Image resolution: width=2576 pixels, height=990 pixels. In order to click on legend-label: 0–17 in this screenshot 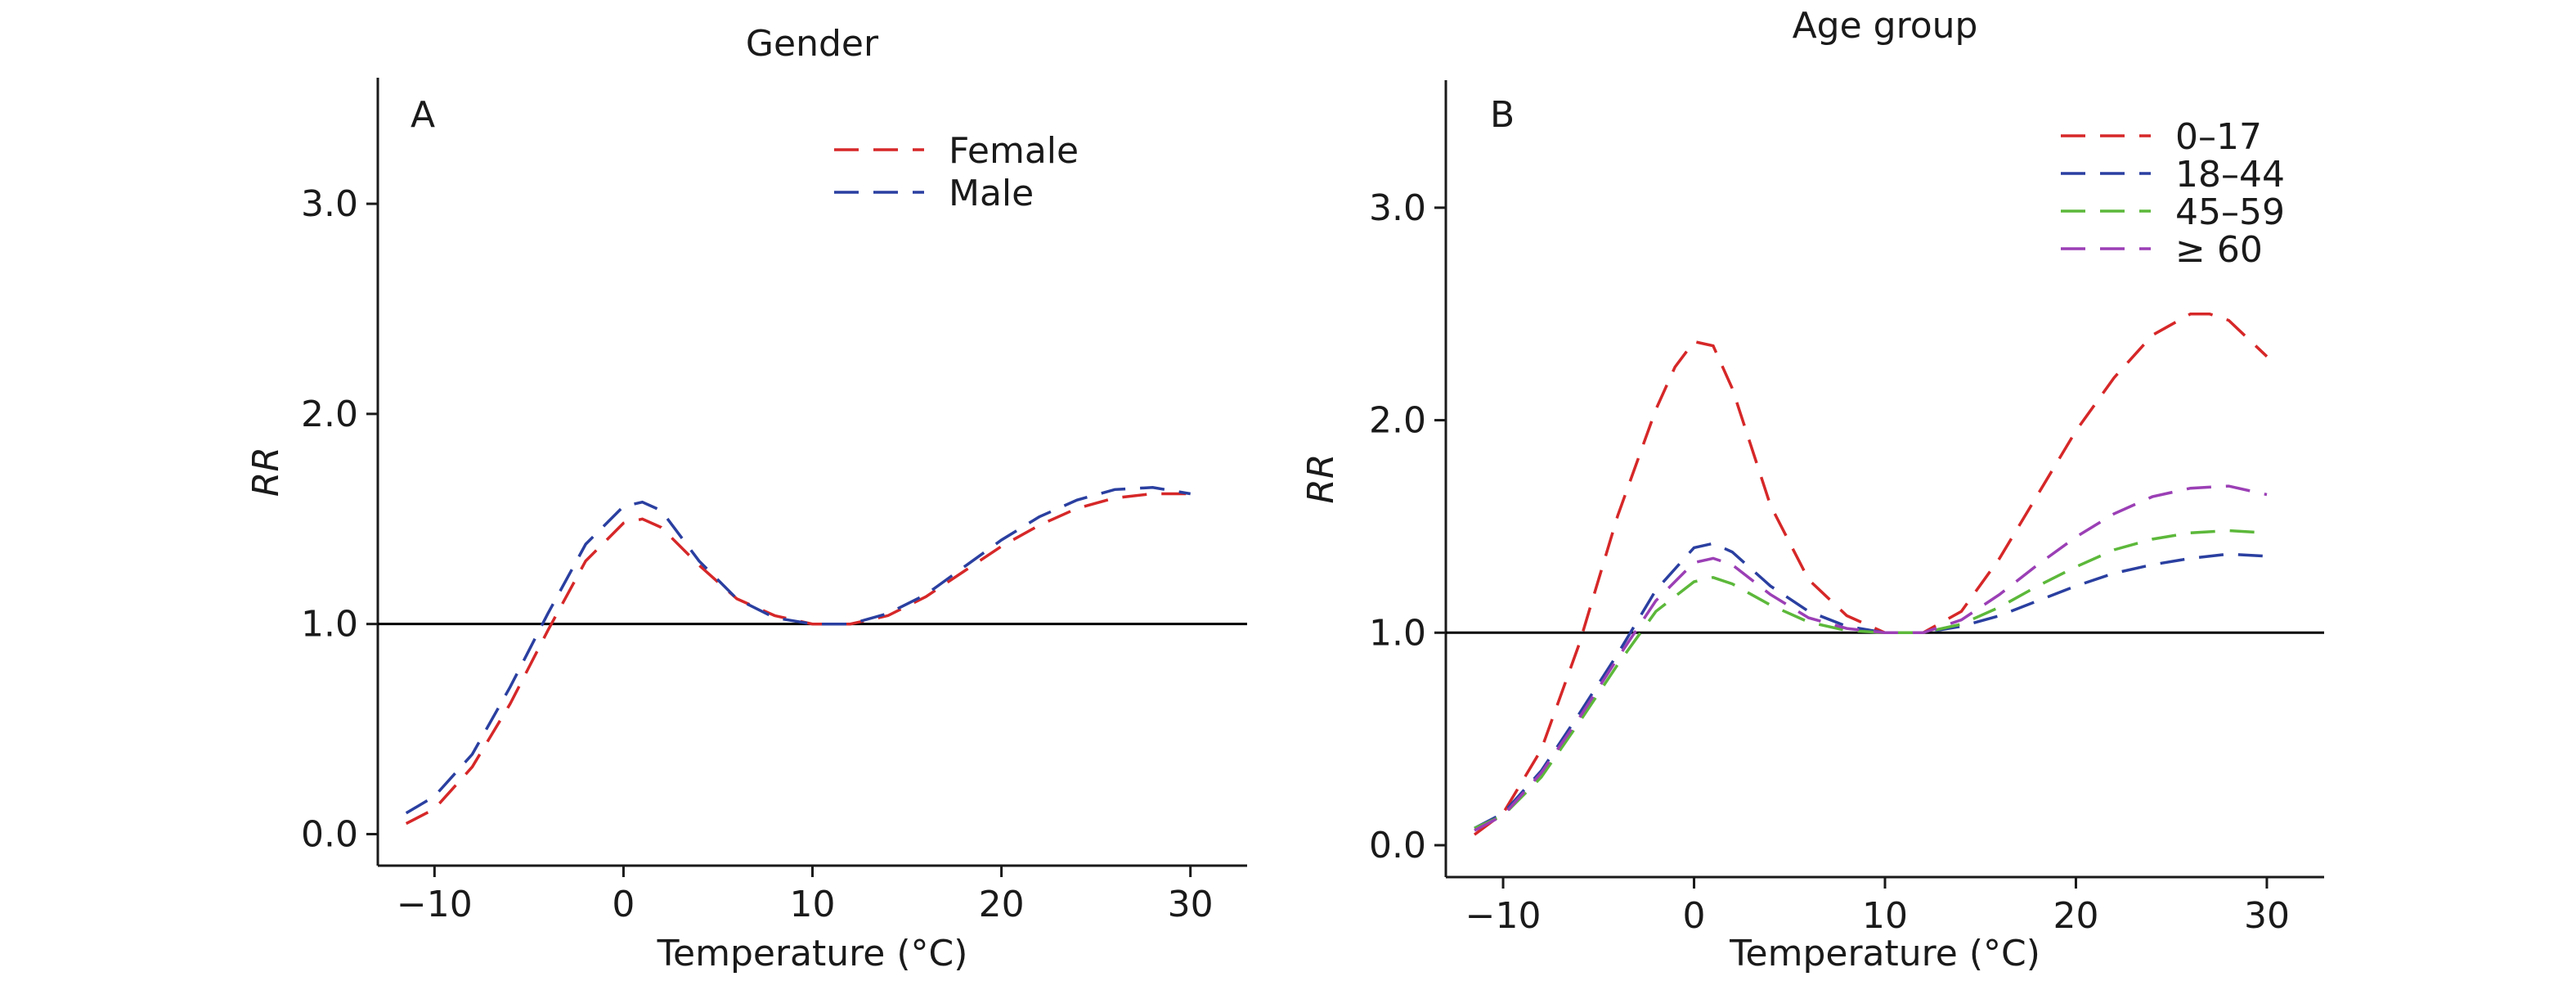, I will do `click(2218, 137)`.